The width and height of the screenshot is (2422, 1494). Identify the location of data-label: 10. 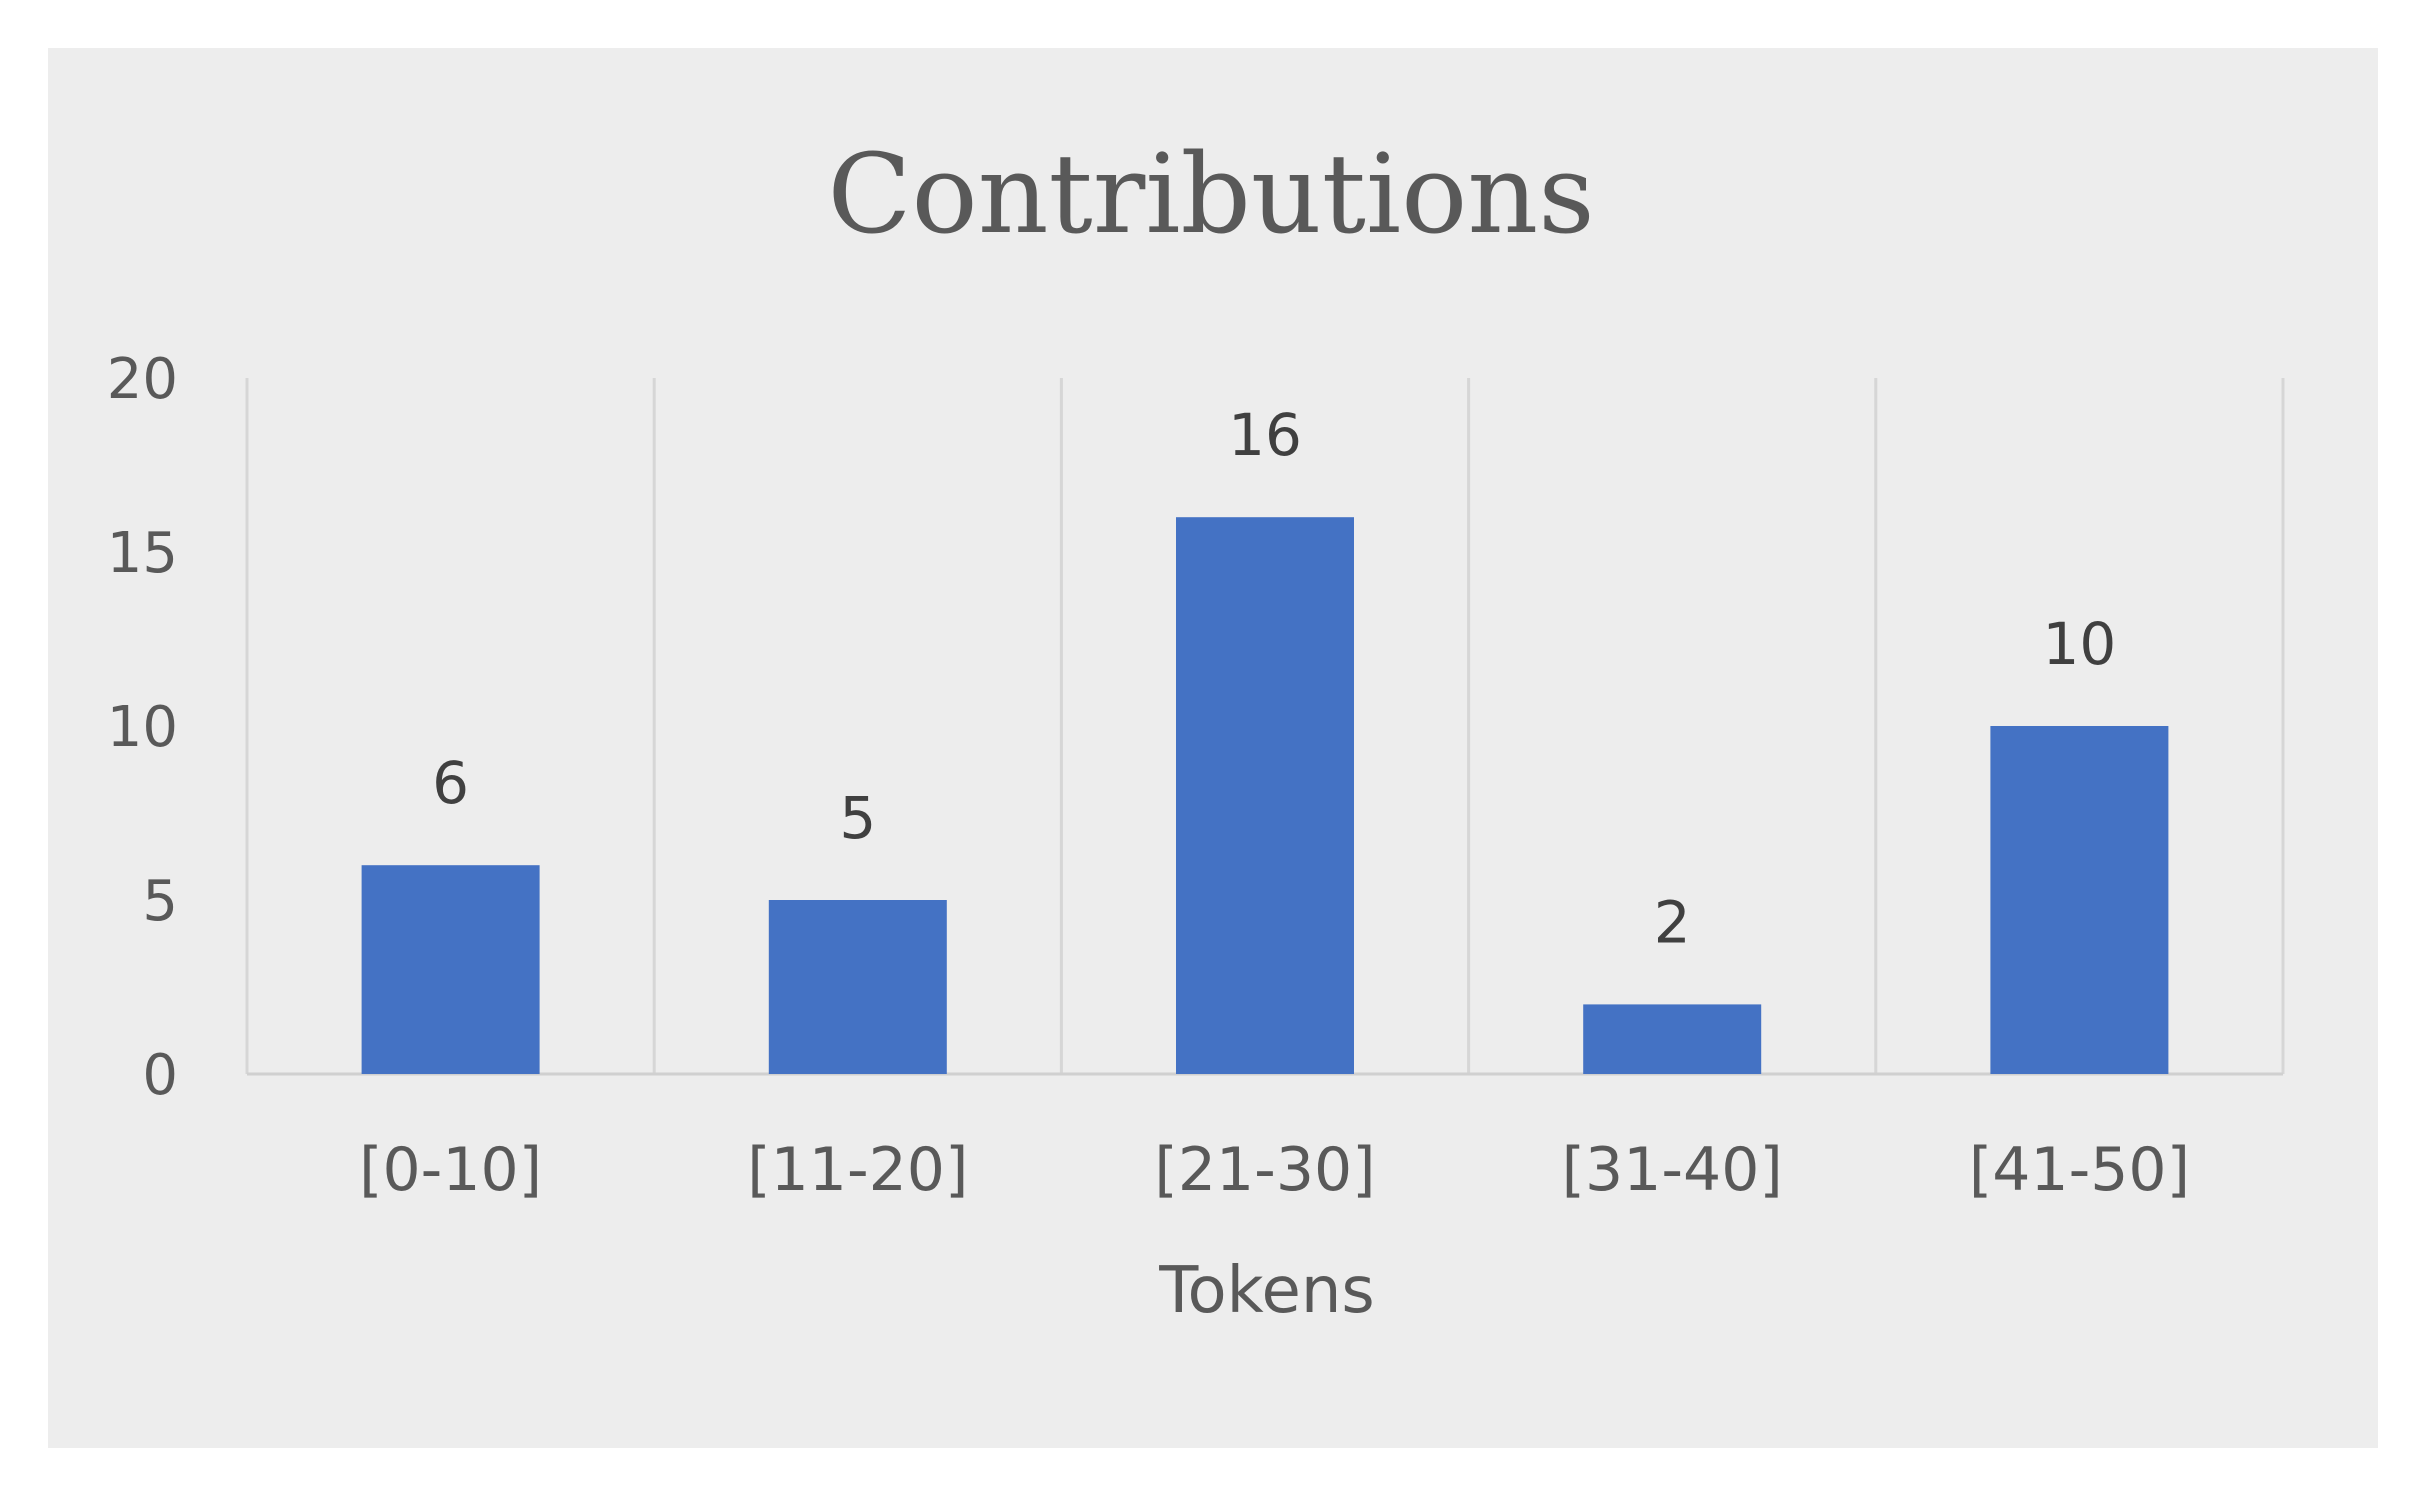
(2079, 644).